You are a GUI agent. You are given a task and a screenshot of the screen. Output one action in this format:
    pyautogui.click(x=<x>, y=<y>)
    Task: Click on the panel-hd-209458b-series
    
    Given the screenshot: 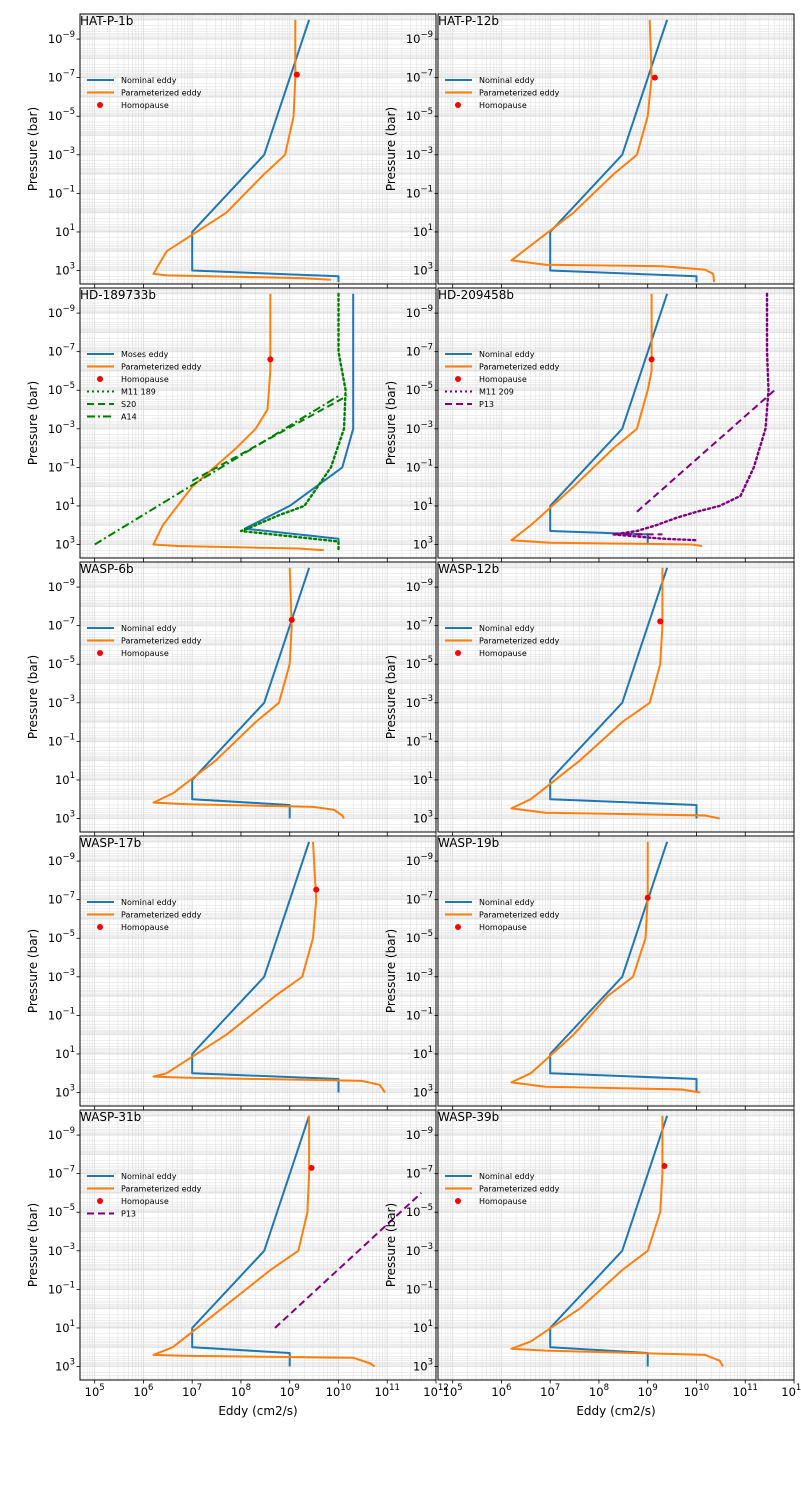 What is the action you would take?
    pyautogui.click(x=643, y=419)
    